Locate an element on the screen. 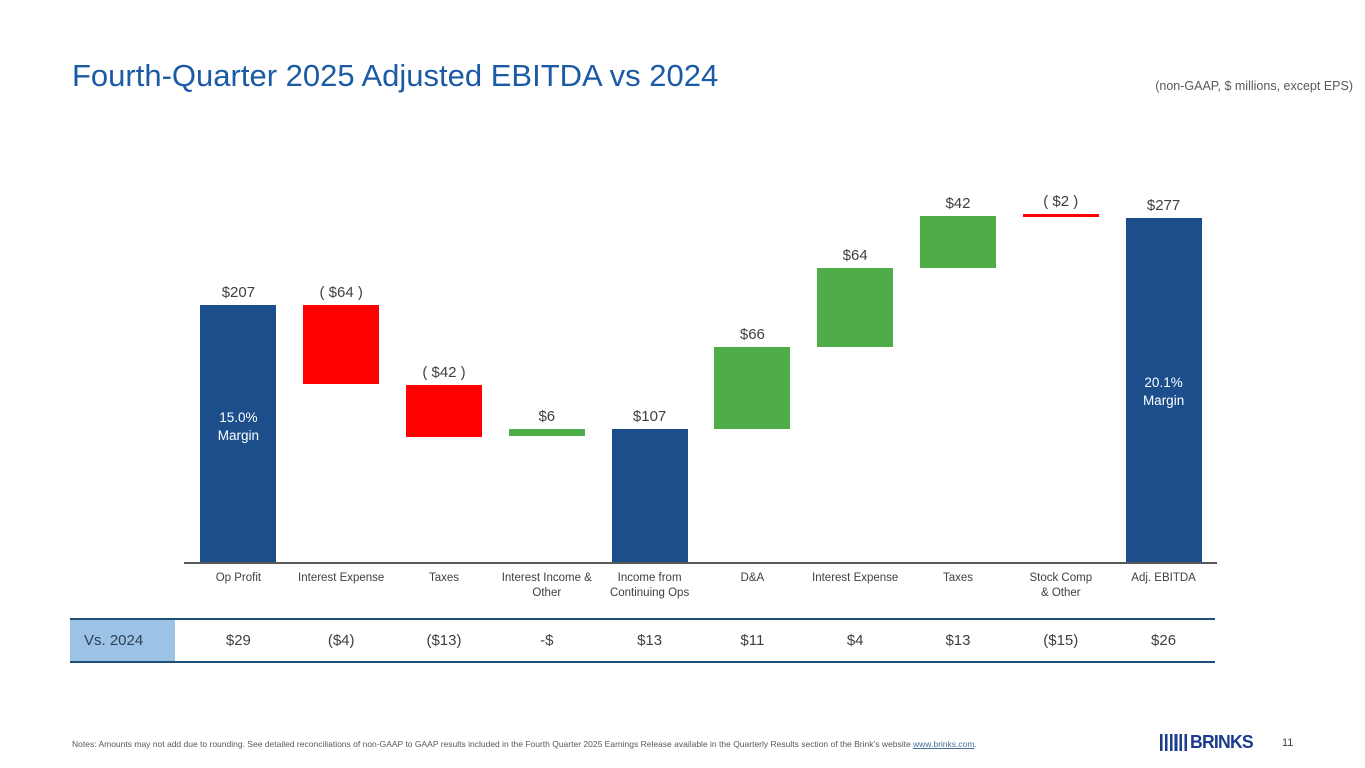  comparison-value-interest-expense: ($4) is located at coordinates (341, 640).